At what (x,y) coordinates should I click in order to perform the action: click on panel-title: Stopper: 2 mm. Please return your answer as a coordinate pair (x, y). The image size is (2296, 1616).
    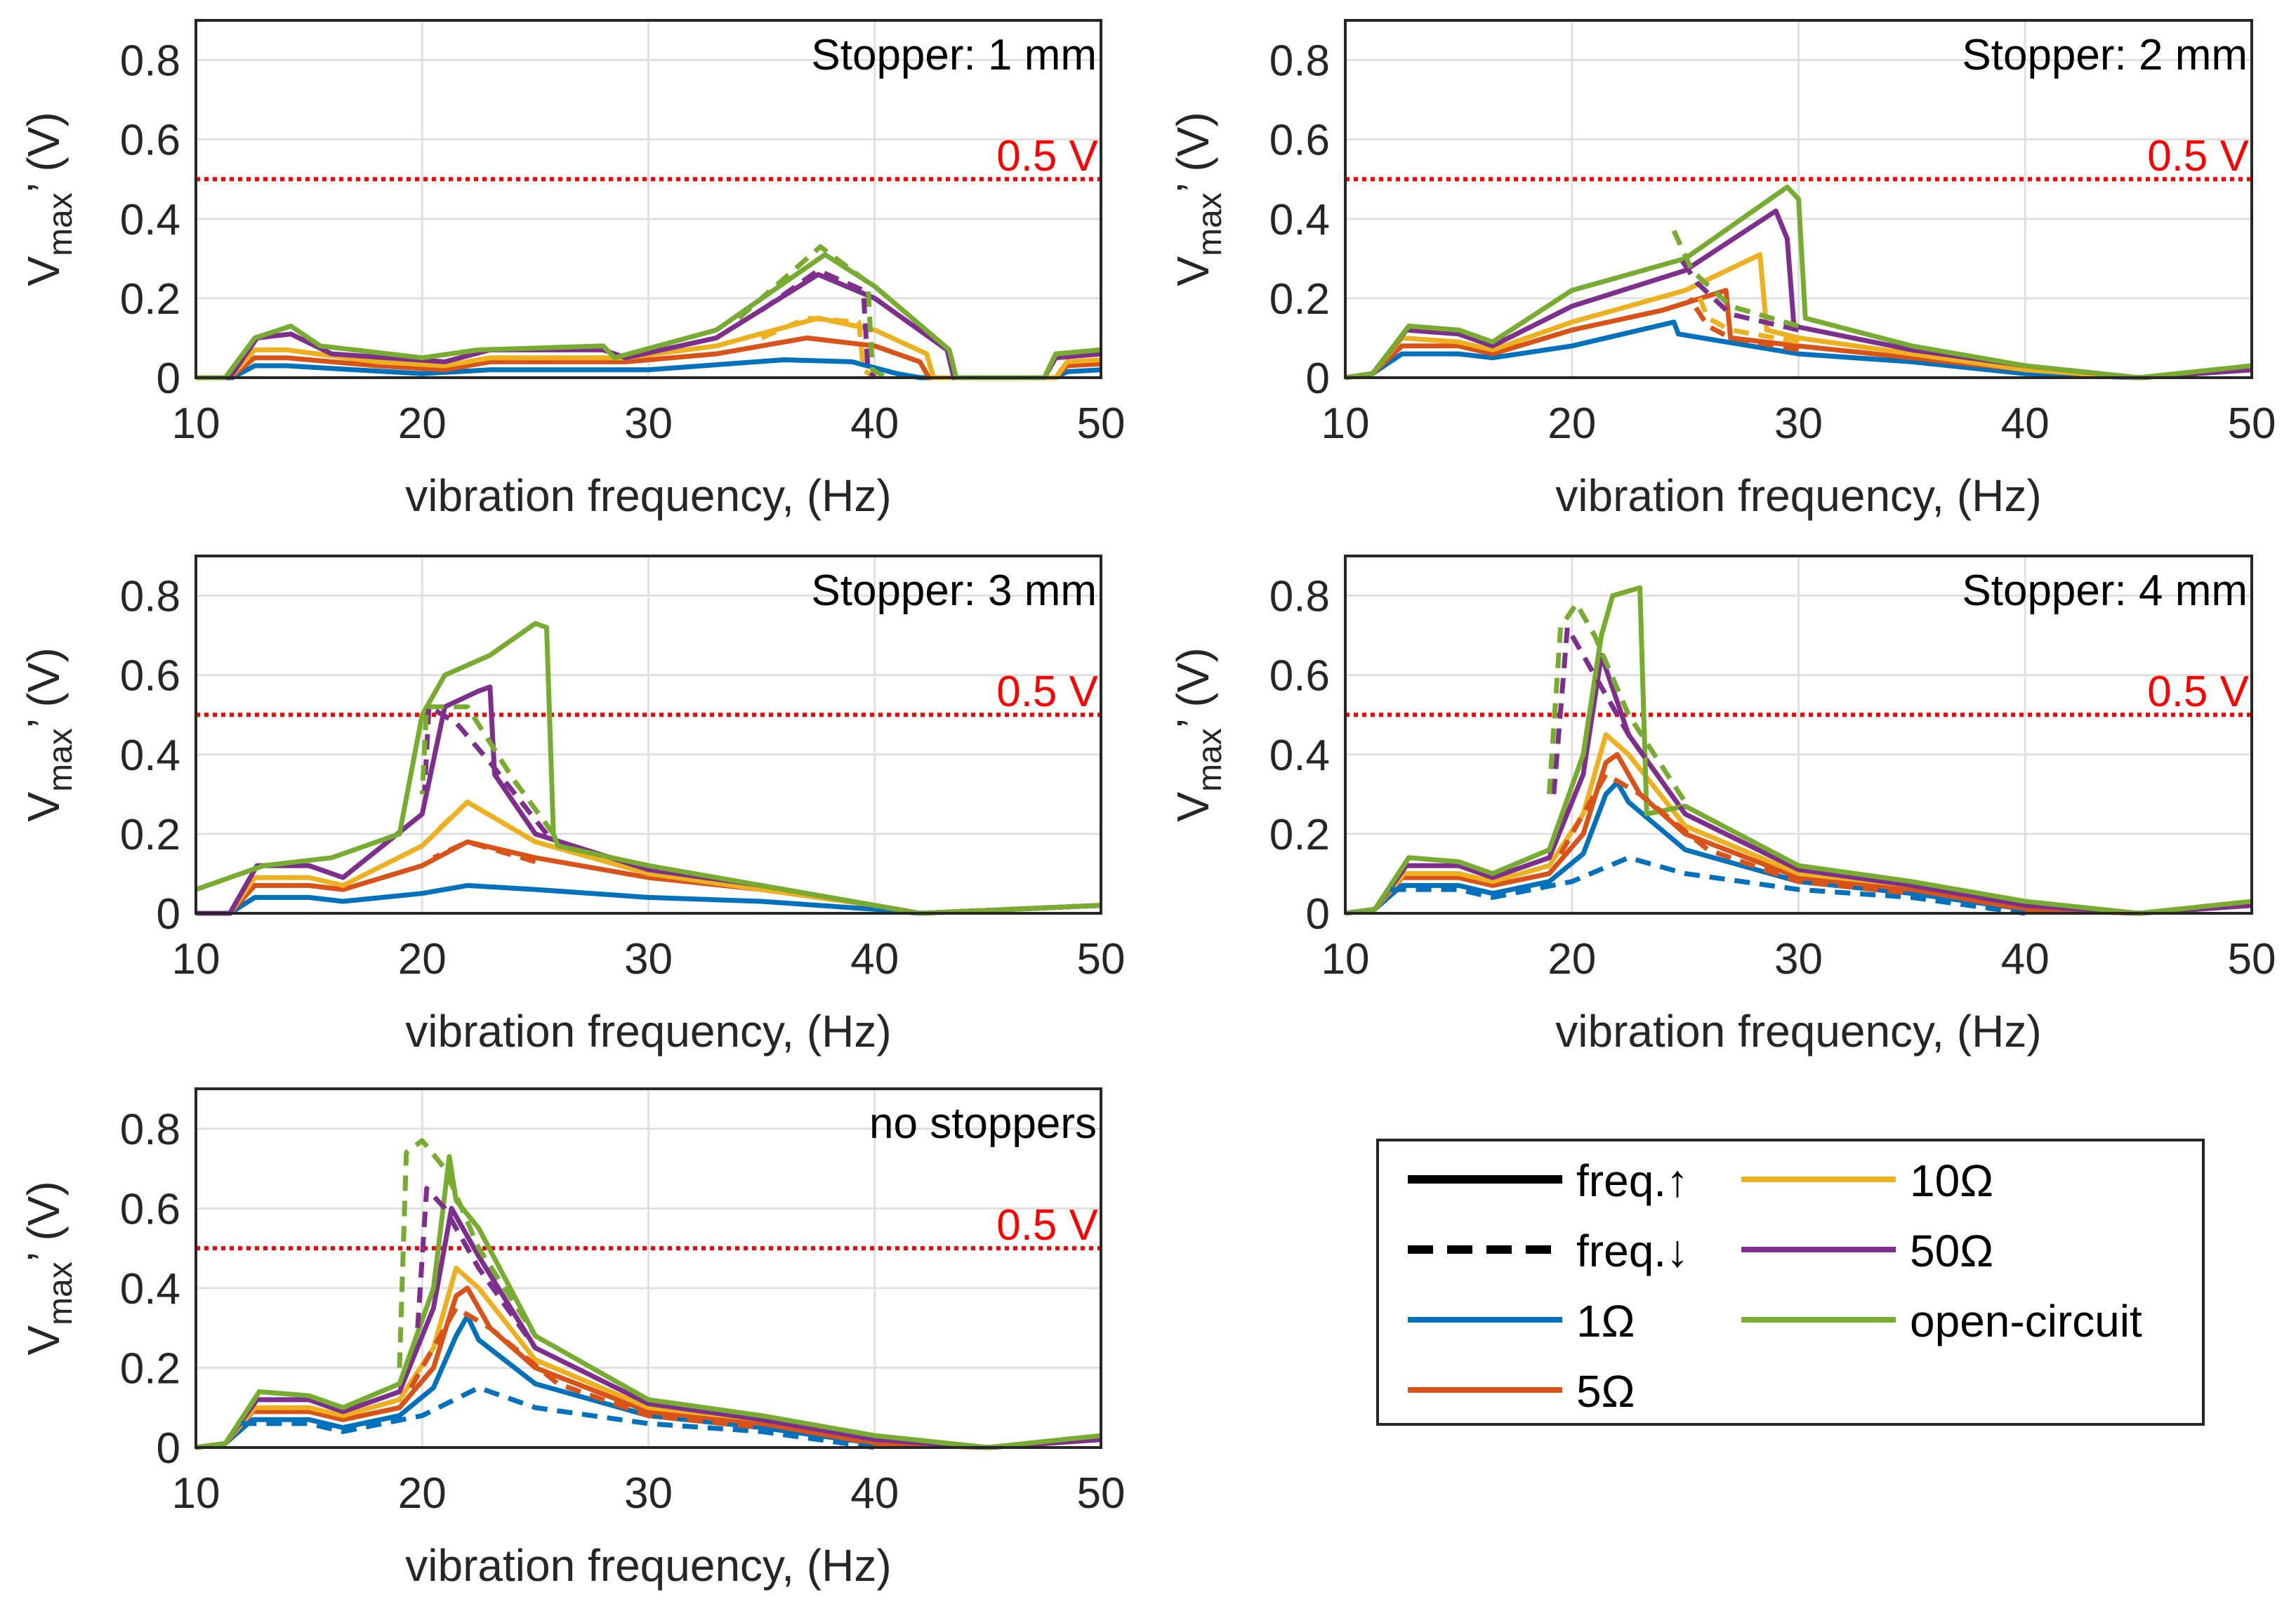
    Looking at the image, I should click on (2105, 55).